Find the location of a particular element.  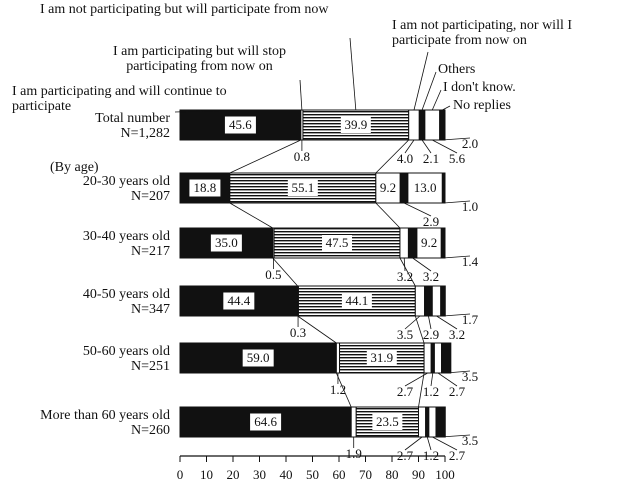

value-label: 18.8 is located at coordinates (205, 187).